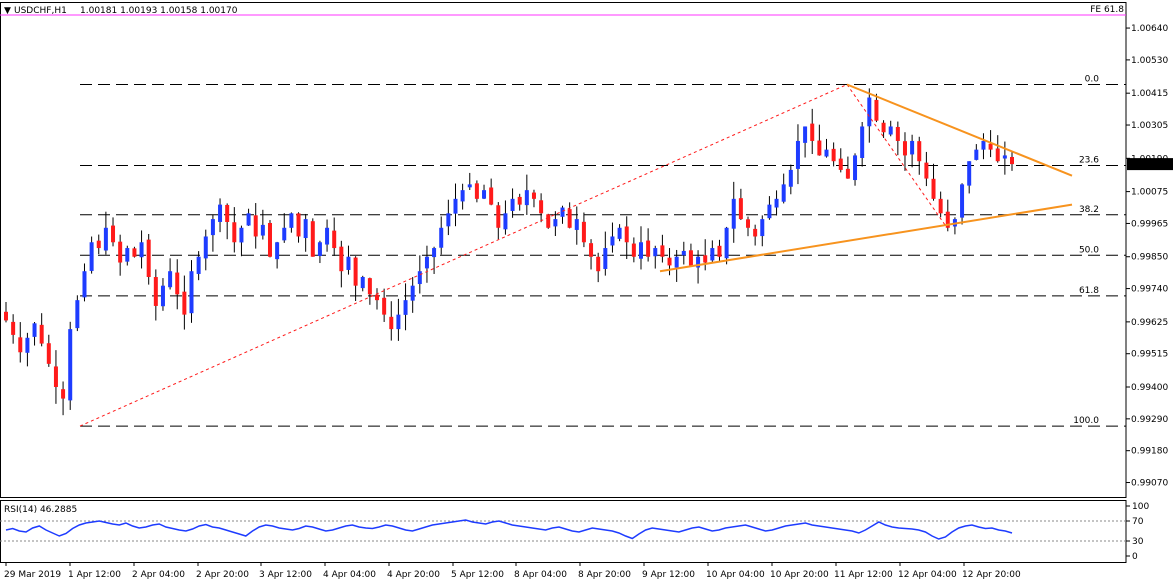 The image size is (1173, 588). Describe the element at coordinates (563, 531) in the screenshot. I see `rsi-plot-frame` at that location.